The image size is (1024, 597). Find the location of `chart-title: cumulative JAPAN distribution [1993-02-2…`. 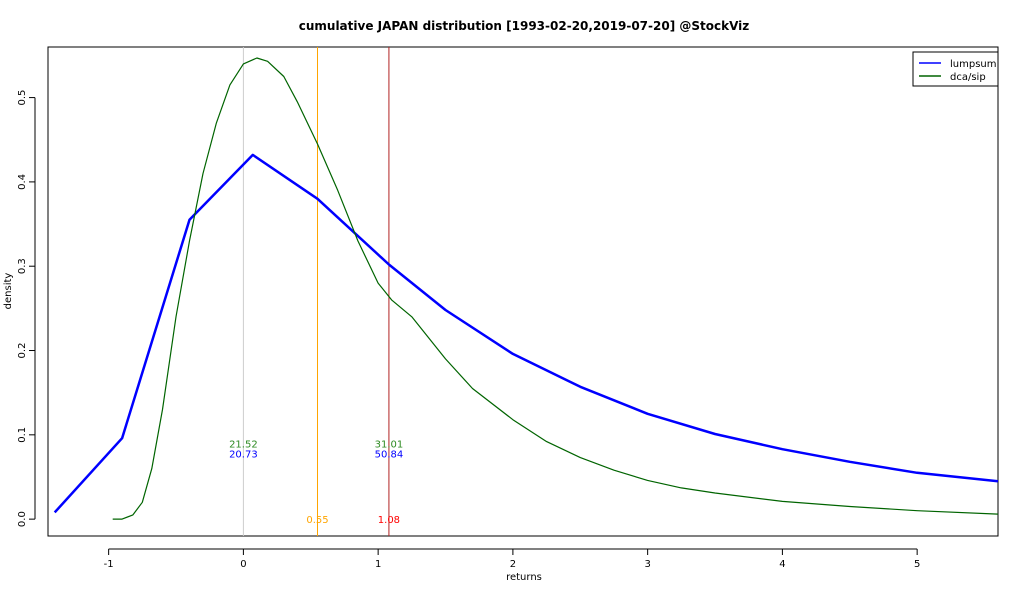

chart-title: cumulative JAPAN distribution [1993-02-2… is located at coordinates (524, 26).